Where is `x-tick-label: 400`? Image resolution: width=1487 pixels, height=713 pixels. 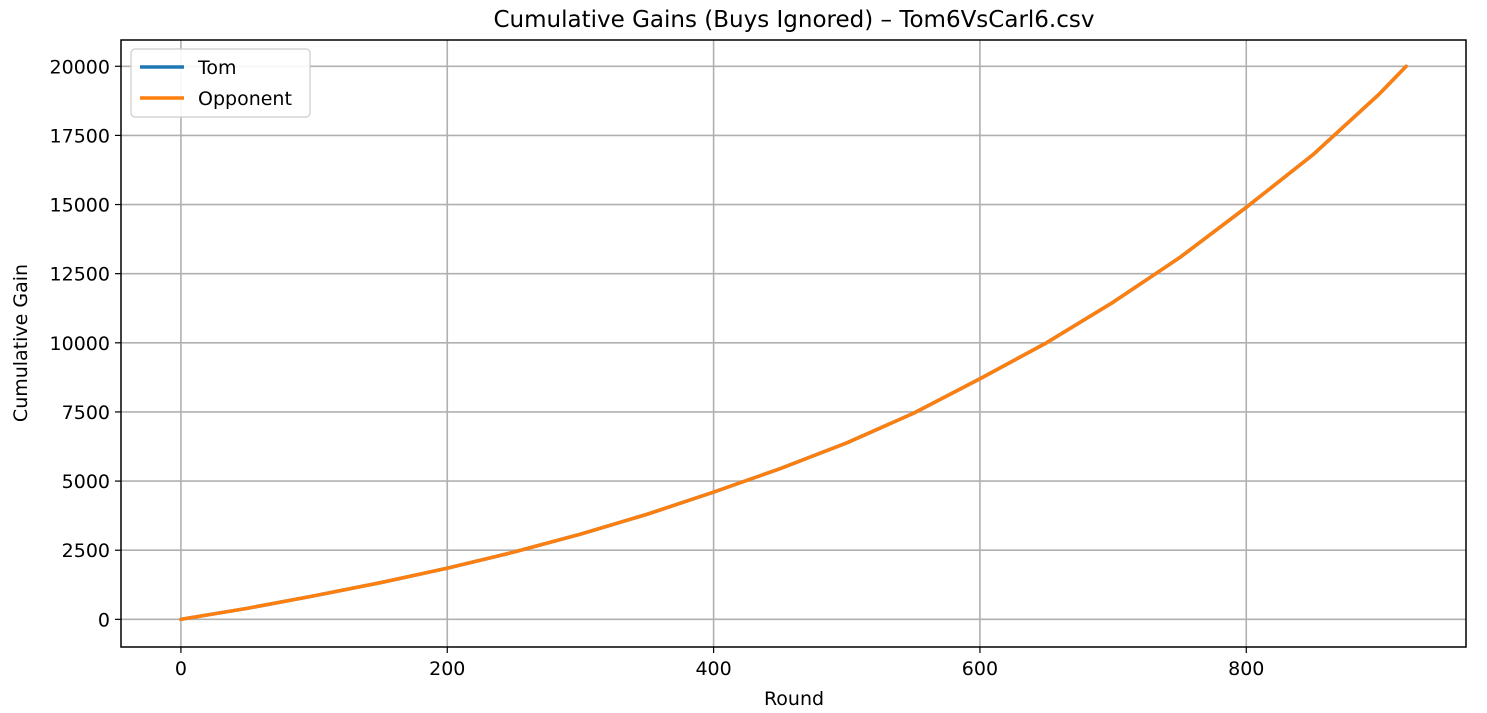 x-tick-label: 400 is located at coordinates (713, 669).